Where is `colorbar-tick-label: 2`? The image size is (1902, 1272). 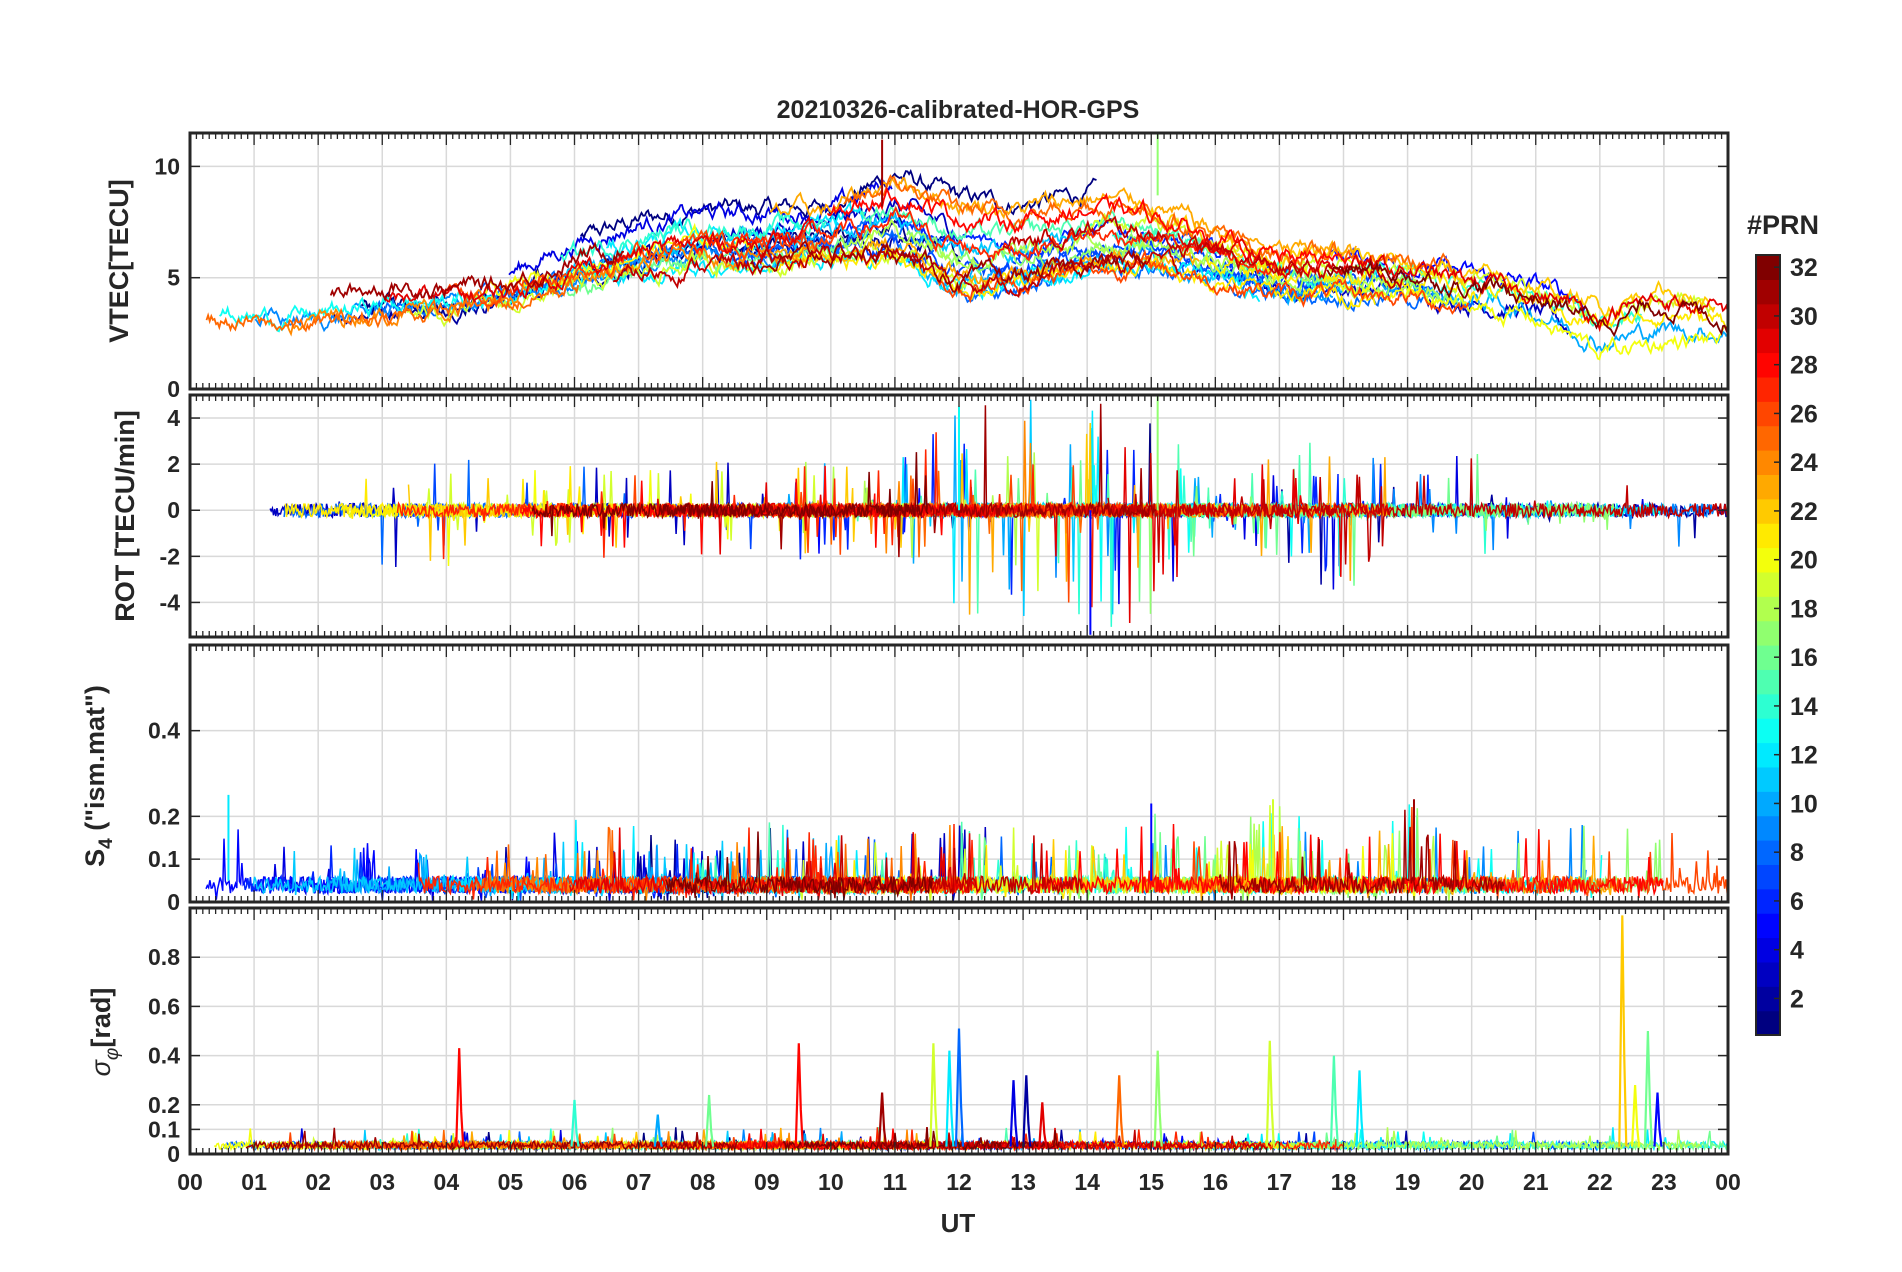 colorbar-tick-label: 2 is located at coordinates (1797, 999).